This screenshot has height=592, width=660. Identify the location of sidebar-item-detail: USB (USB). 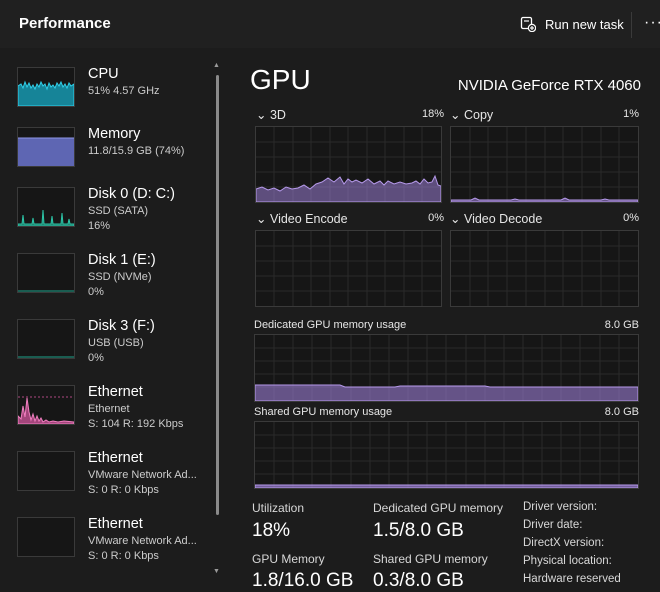
(116, 343).